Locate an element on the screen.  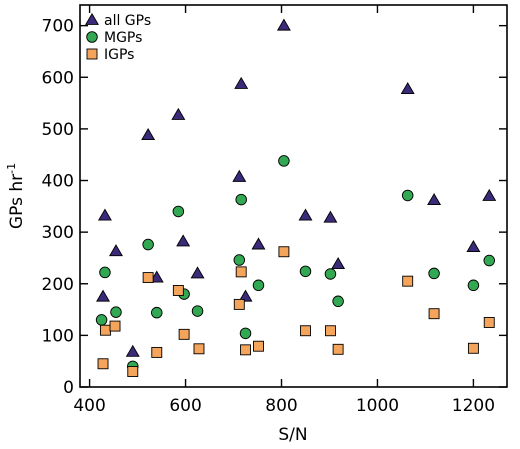
y-axis-title: GPs hr-1 is located at coordinates (16, 196).